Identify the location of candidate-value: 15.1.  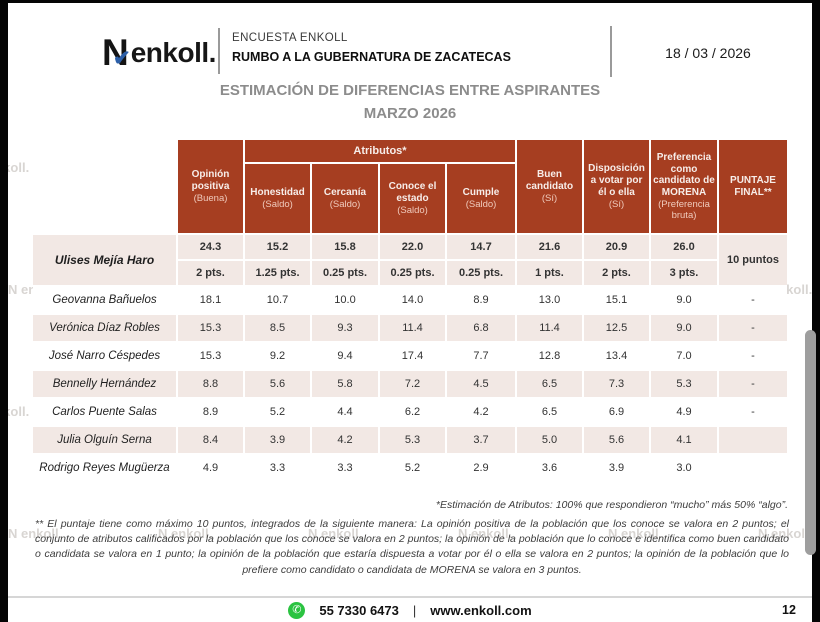
(616, 300).